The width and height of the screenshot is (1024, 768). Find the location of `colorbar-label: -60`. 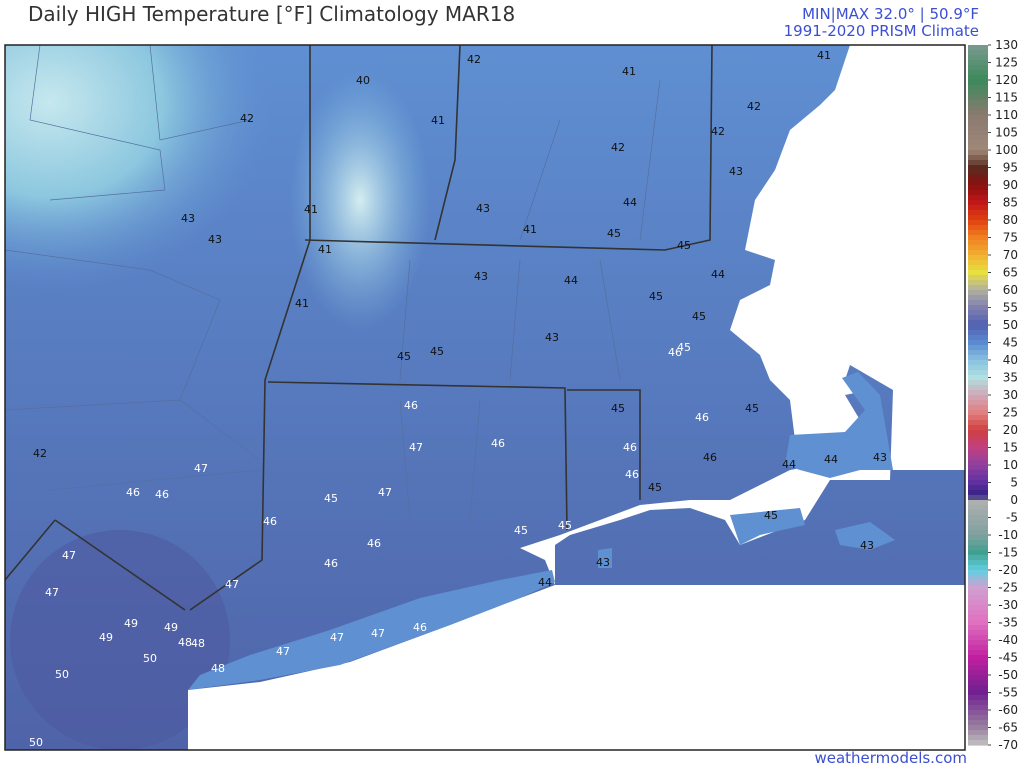

colorbar-label: -60 is located at coordinates (1008, 710).